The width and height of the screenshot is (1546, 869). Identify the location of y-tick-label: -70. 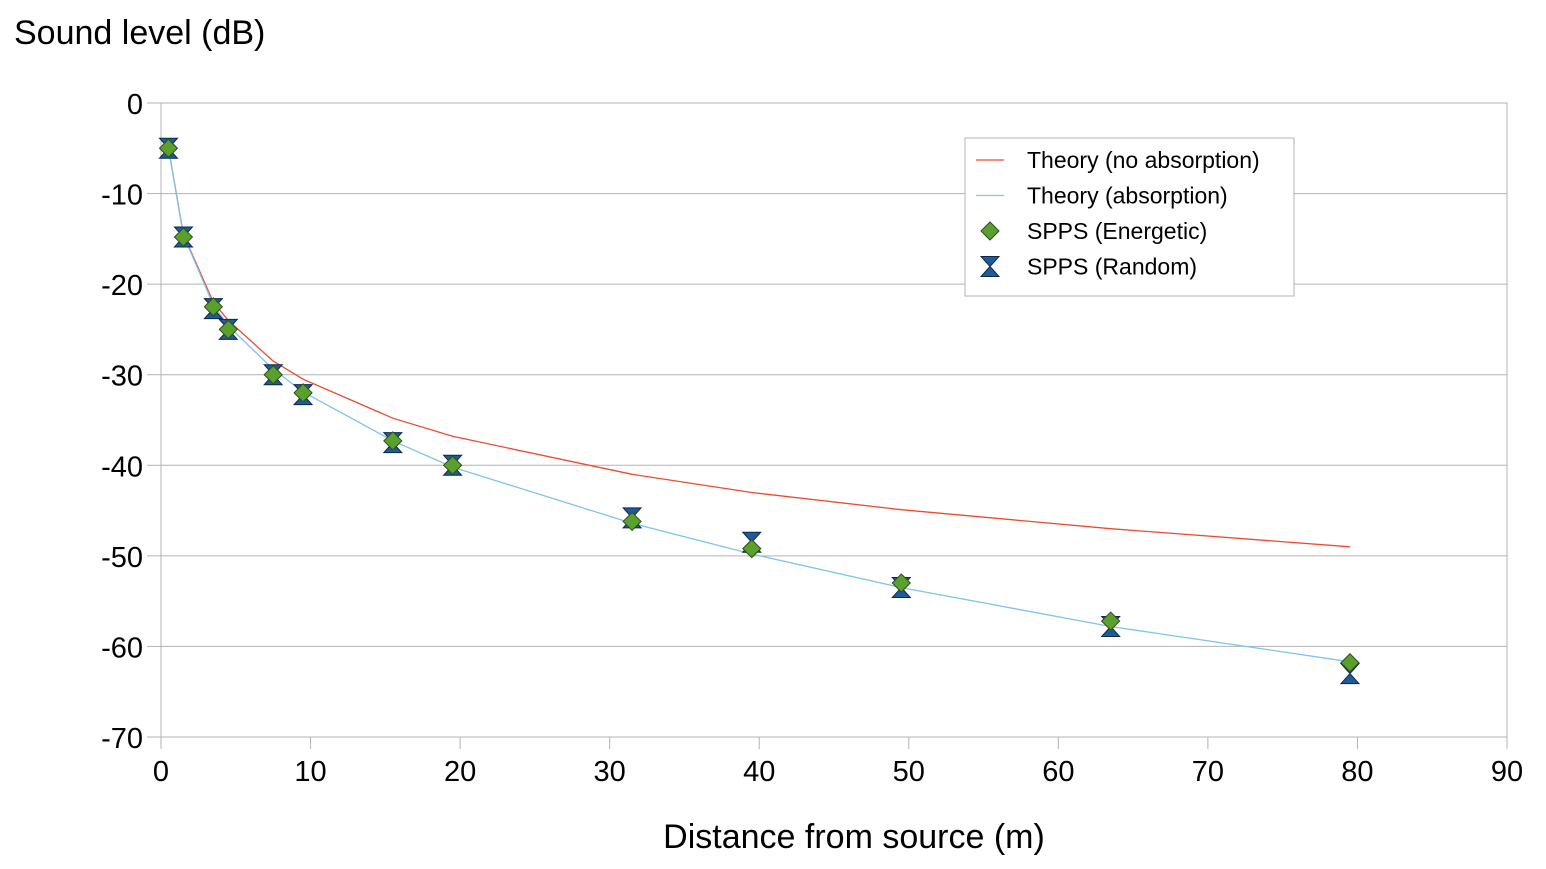
(122, 739).